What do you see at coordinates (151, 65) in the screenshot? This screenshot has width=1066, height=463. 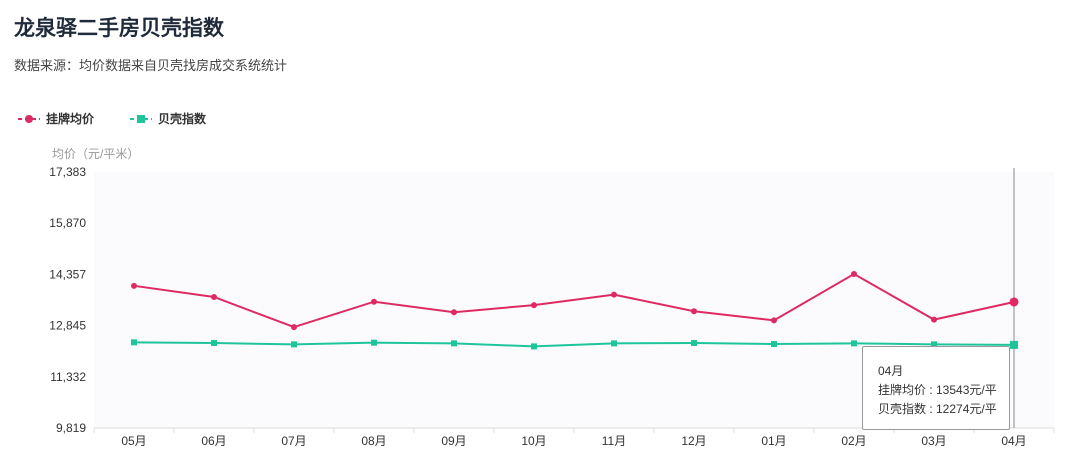 I see `chart-subtitle: 数据来源：均价数据来自贝壳找房成交系统统计` at bounding box center [151, 65].